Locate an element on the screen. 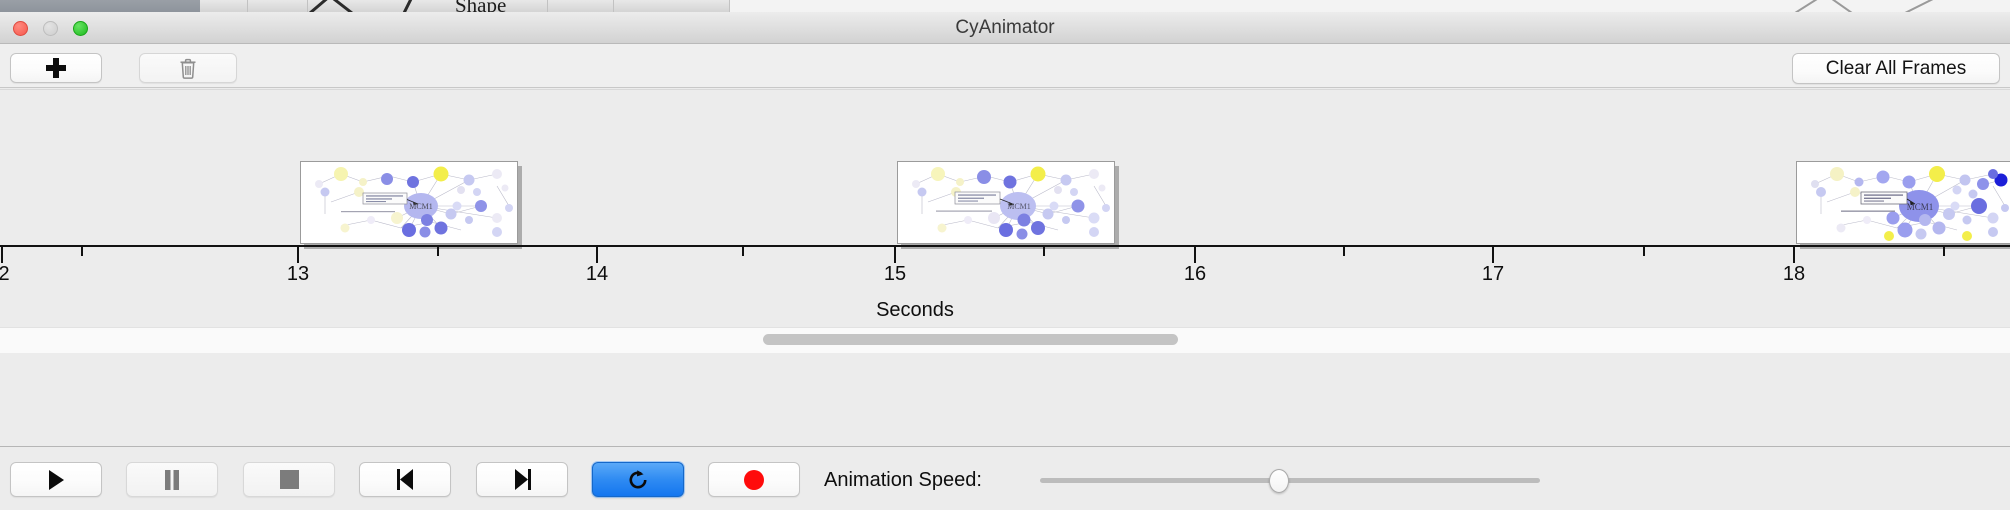  axis-tick-label: 18 is located at coordinates (1794, 274).